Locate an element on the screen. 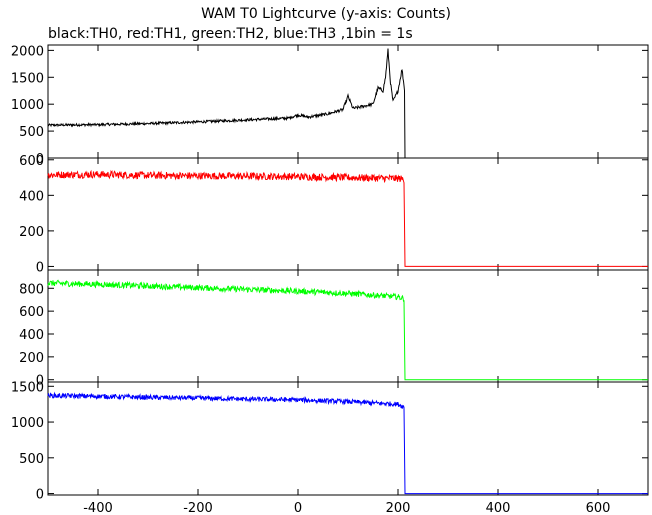 The image size is (652, 515). panel-TH2-ytick-label: 600 is located at coordinates (31, 312).